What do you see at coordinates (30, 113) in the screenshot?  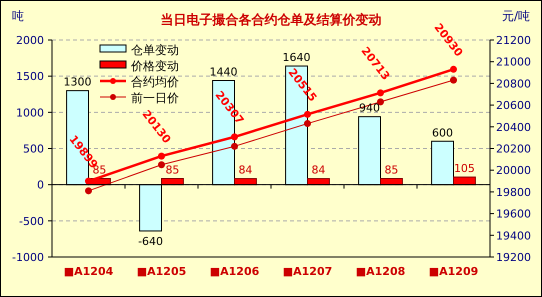 I see `y-tick-label: 1000` at bounding box center [30, 113].